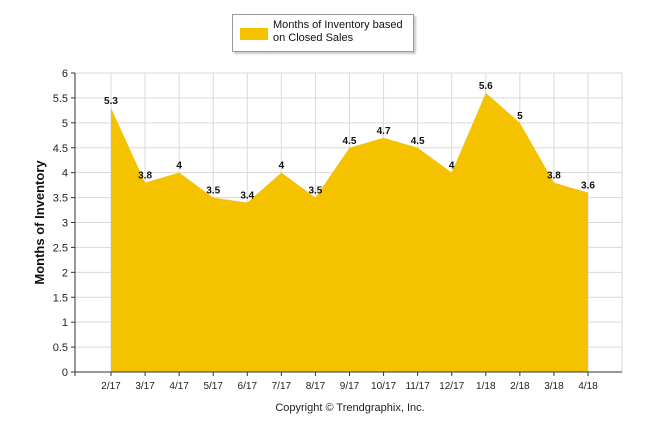  What do you see at coordinates (554, 386) in the screenshot?
I see `x-tick-label: 3/18` at bounding box center [554, 386].